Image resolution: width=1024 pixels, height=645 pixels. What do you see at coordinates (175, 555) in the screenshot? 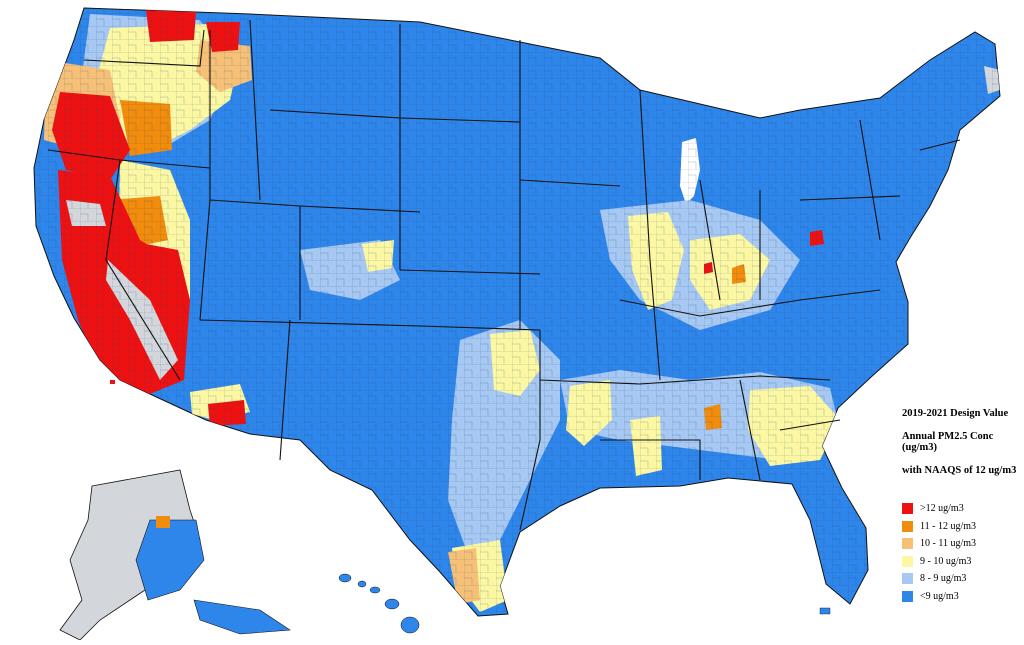
I see `alaska` at bounding box center [175, 555].